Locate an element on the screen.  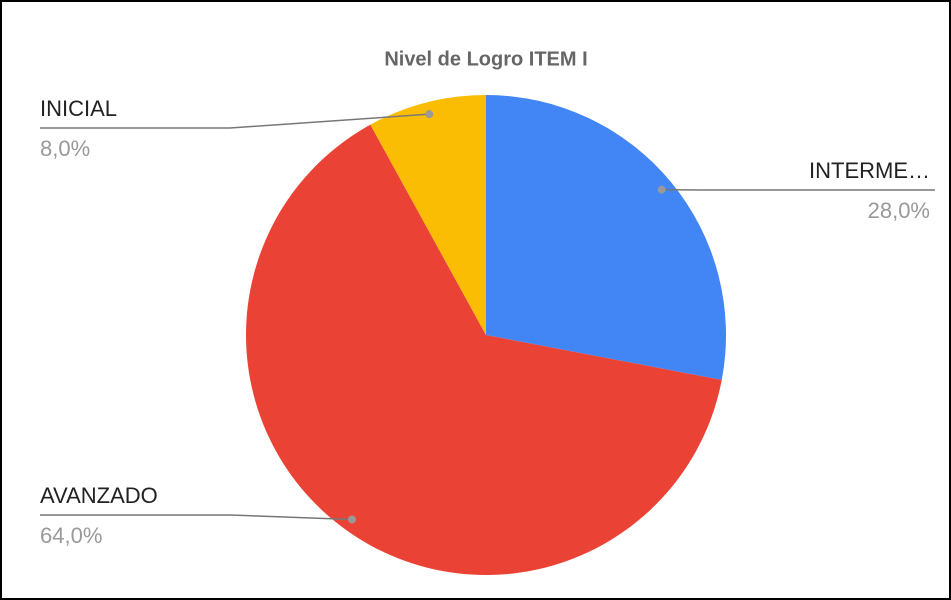
slice-value-label: 28,0% is located at coordinates (899, 210).